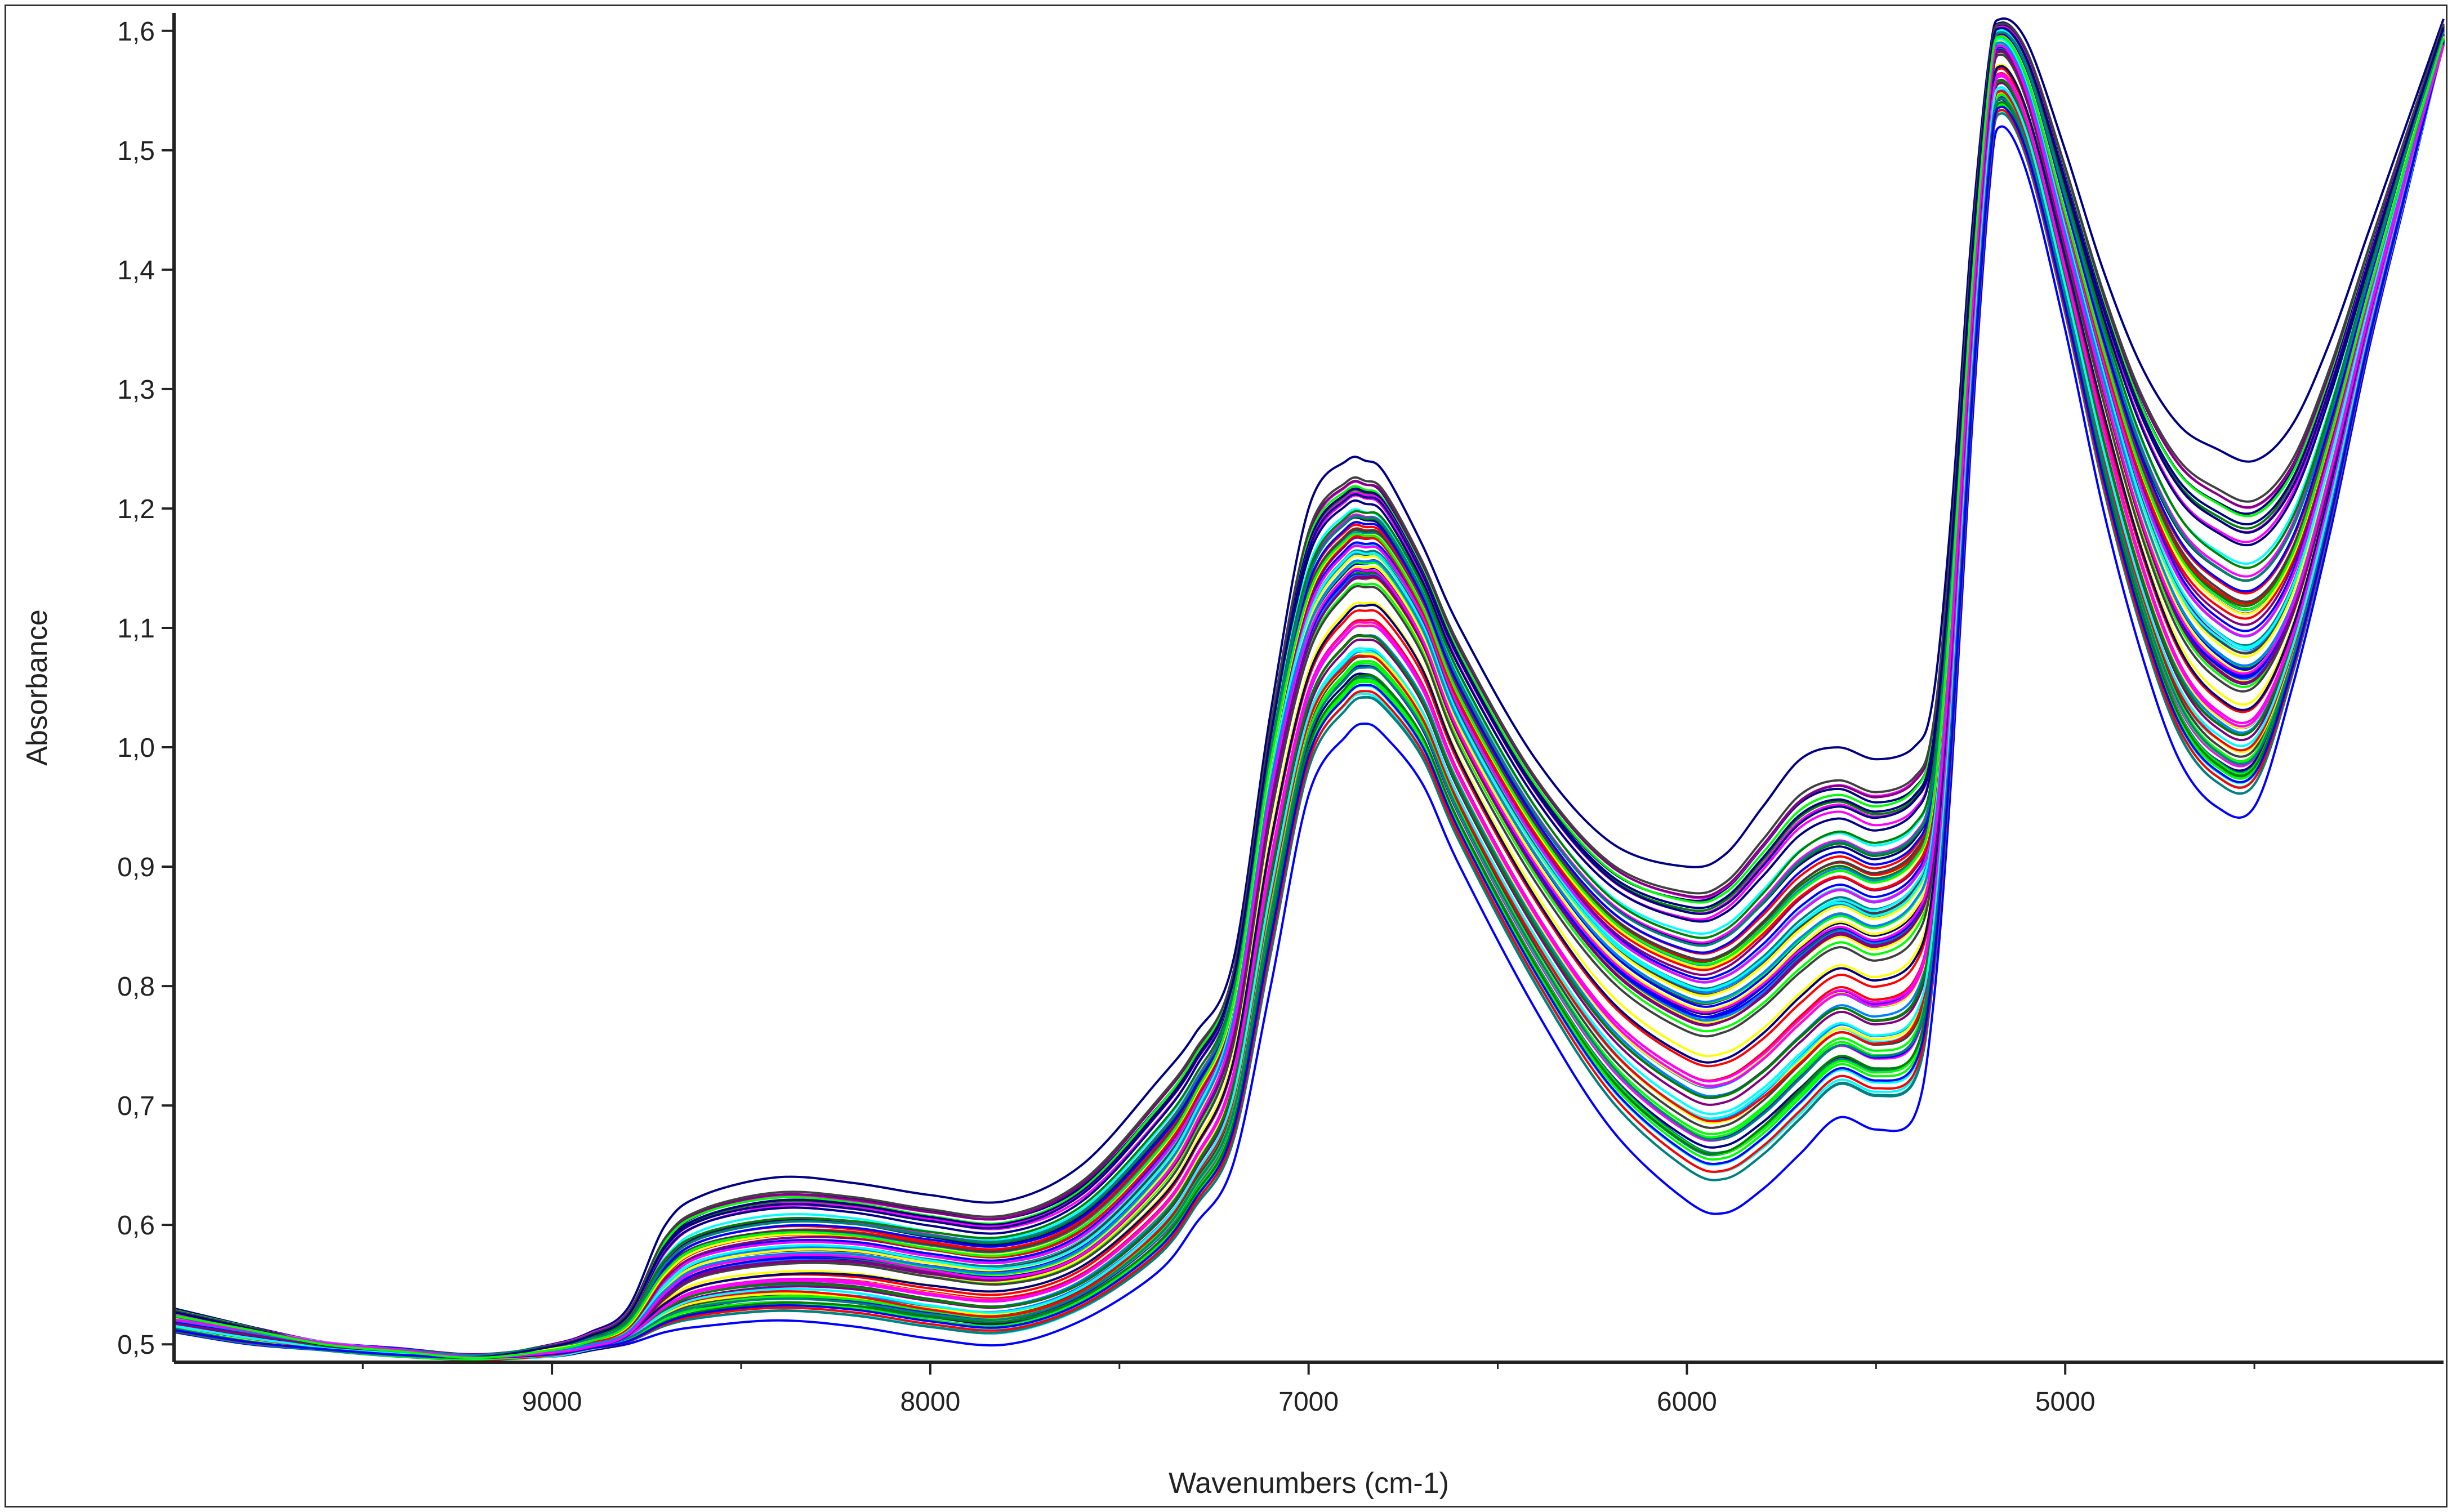 The width and height of the screenshot is (2452, 1512). I want to click on y-tick-label: 1,1, so click(136, 629).